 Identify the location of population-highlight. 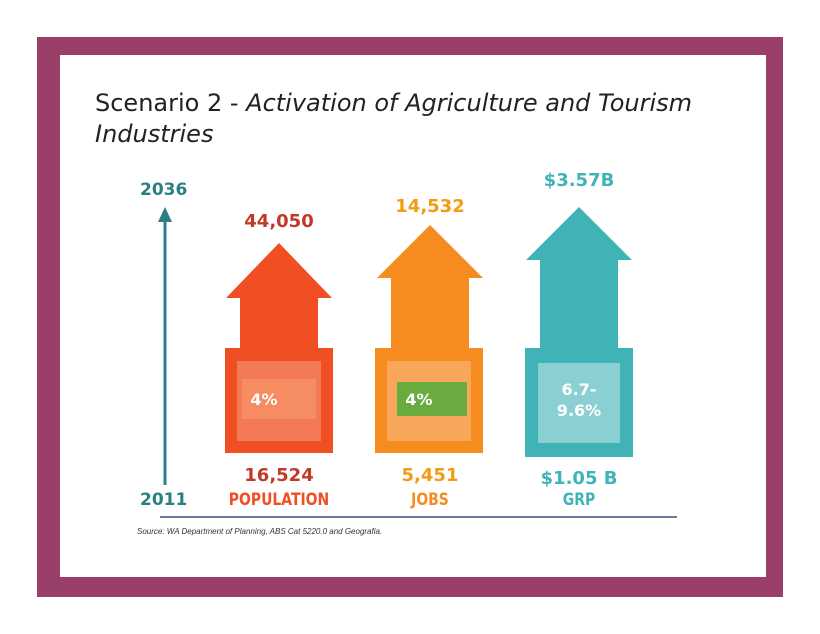
(279, 399).